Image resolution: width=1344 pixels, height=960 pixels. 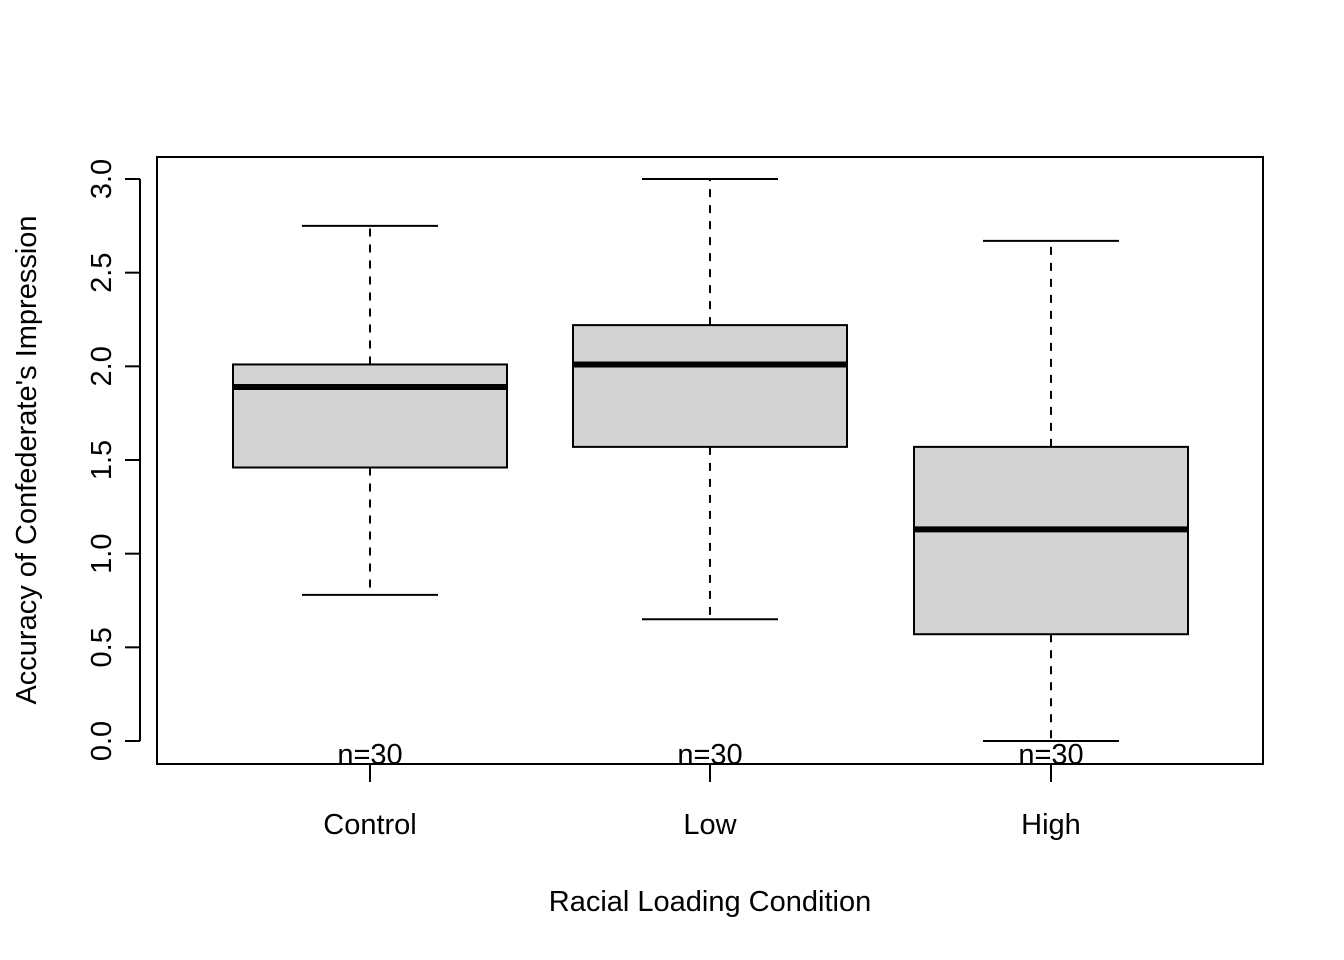 What do you see at coordinates (370, 497) in the screenshot?
I see `box-control: n=30` at bounding box center [370, 497].